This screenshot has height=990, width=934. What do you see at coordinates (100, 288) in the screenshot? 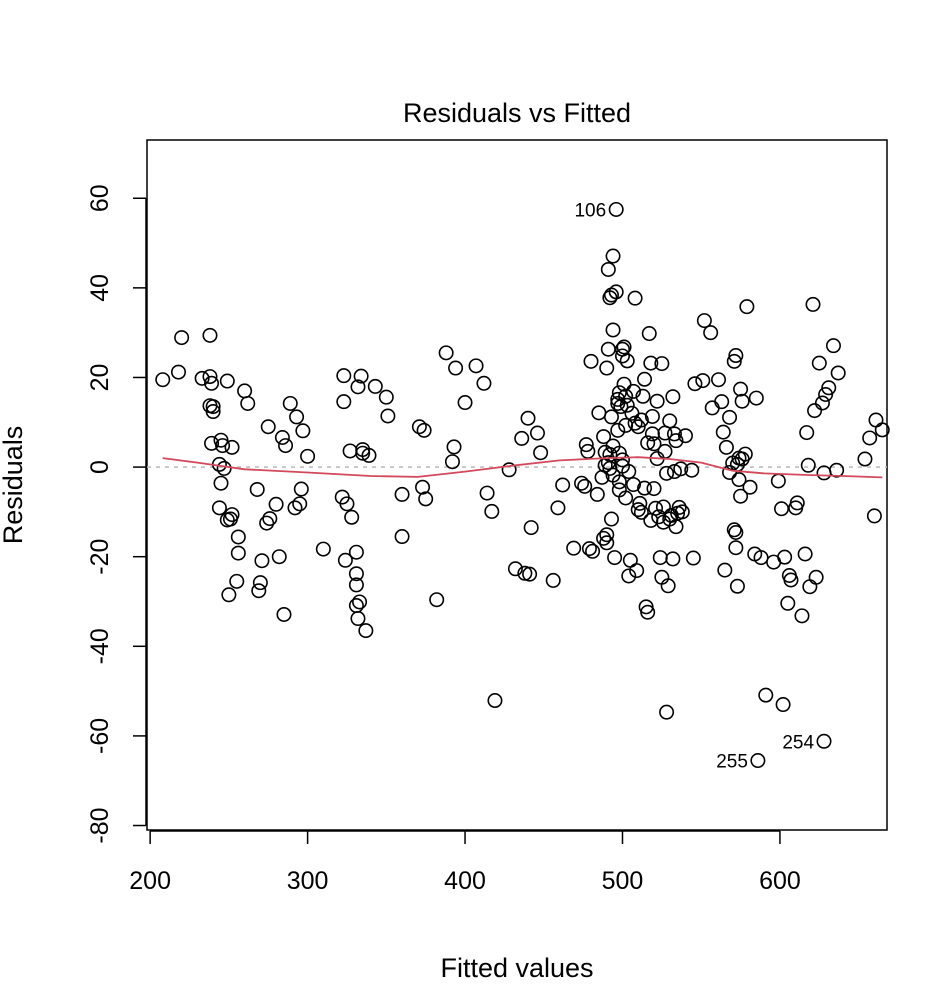
I see `y-tick-label: 40` at bounding box center [100, 288].